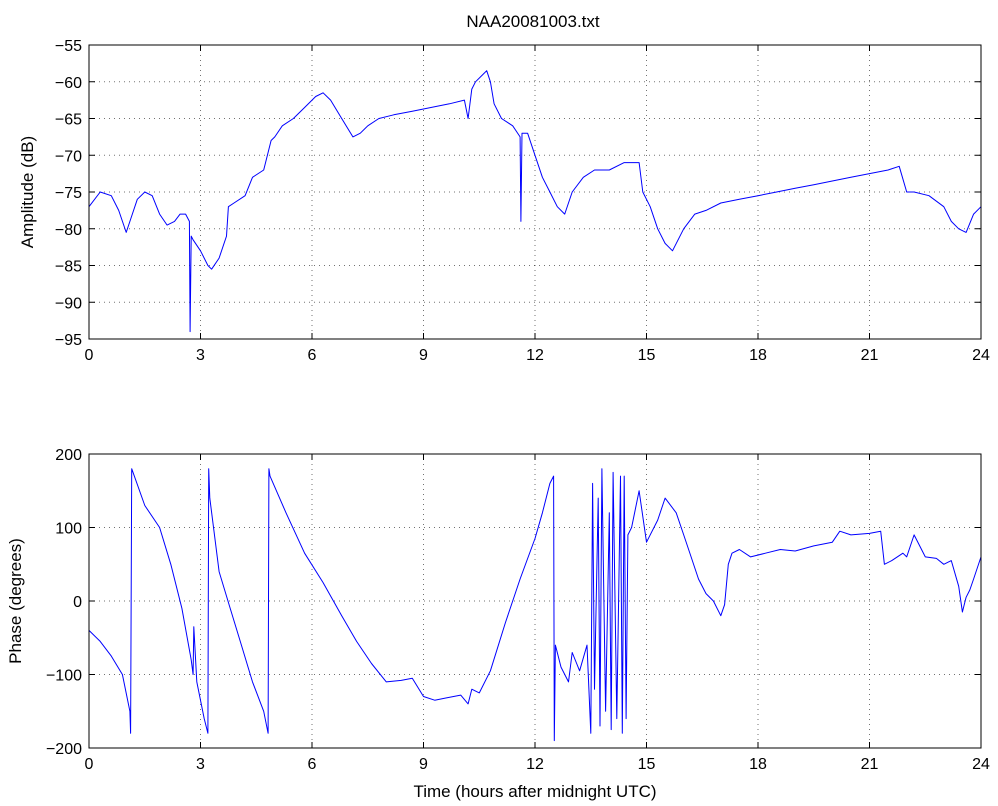 This screenshot has height=806, width=998. Describe the element at coordinates (15, 601) in the screenshot. I see `phase-y-axis-label: Phase (degrees)` at that location.